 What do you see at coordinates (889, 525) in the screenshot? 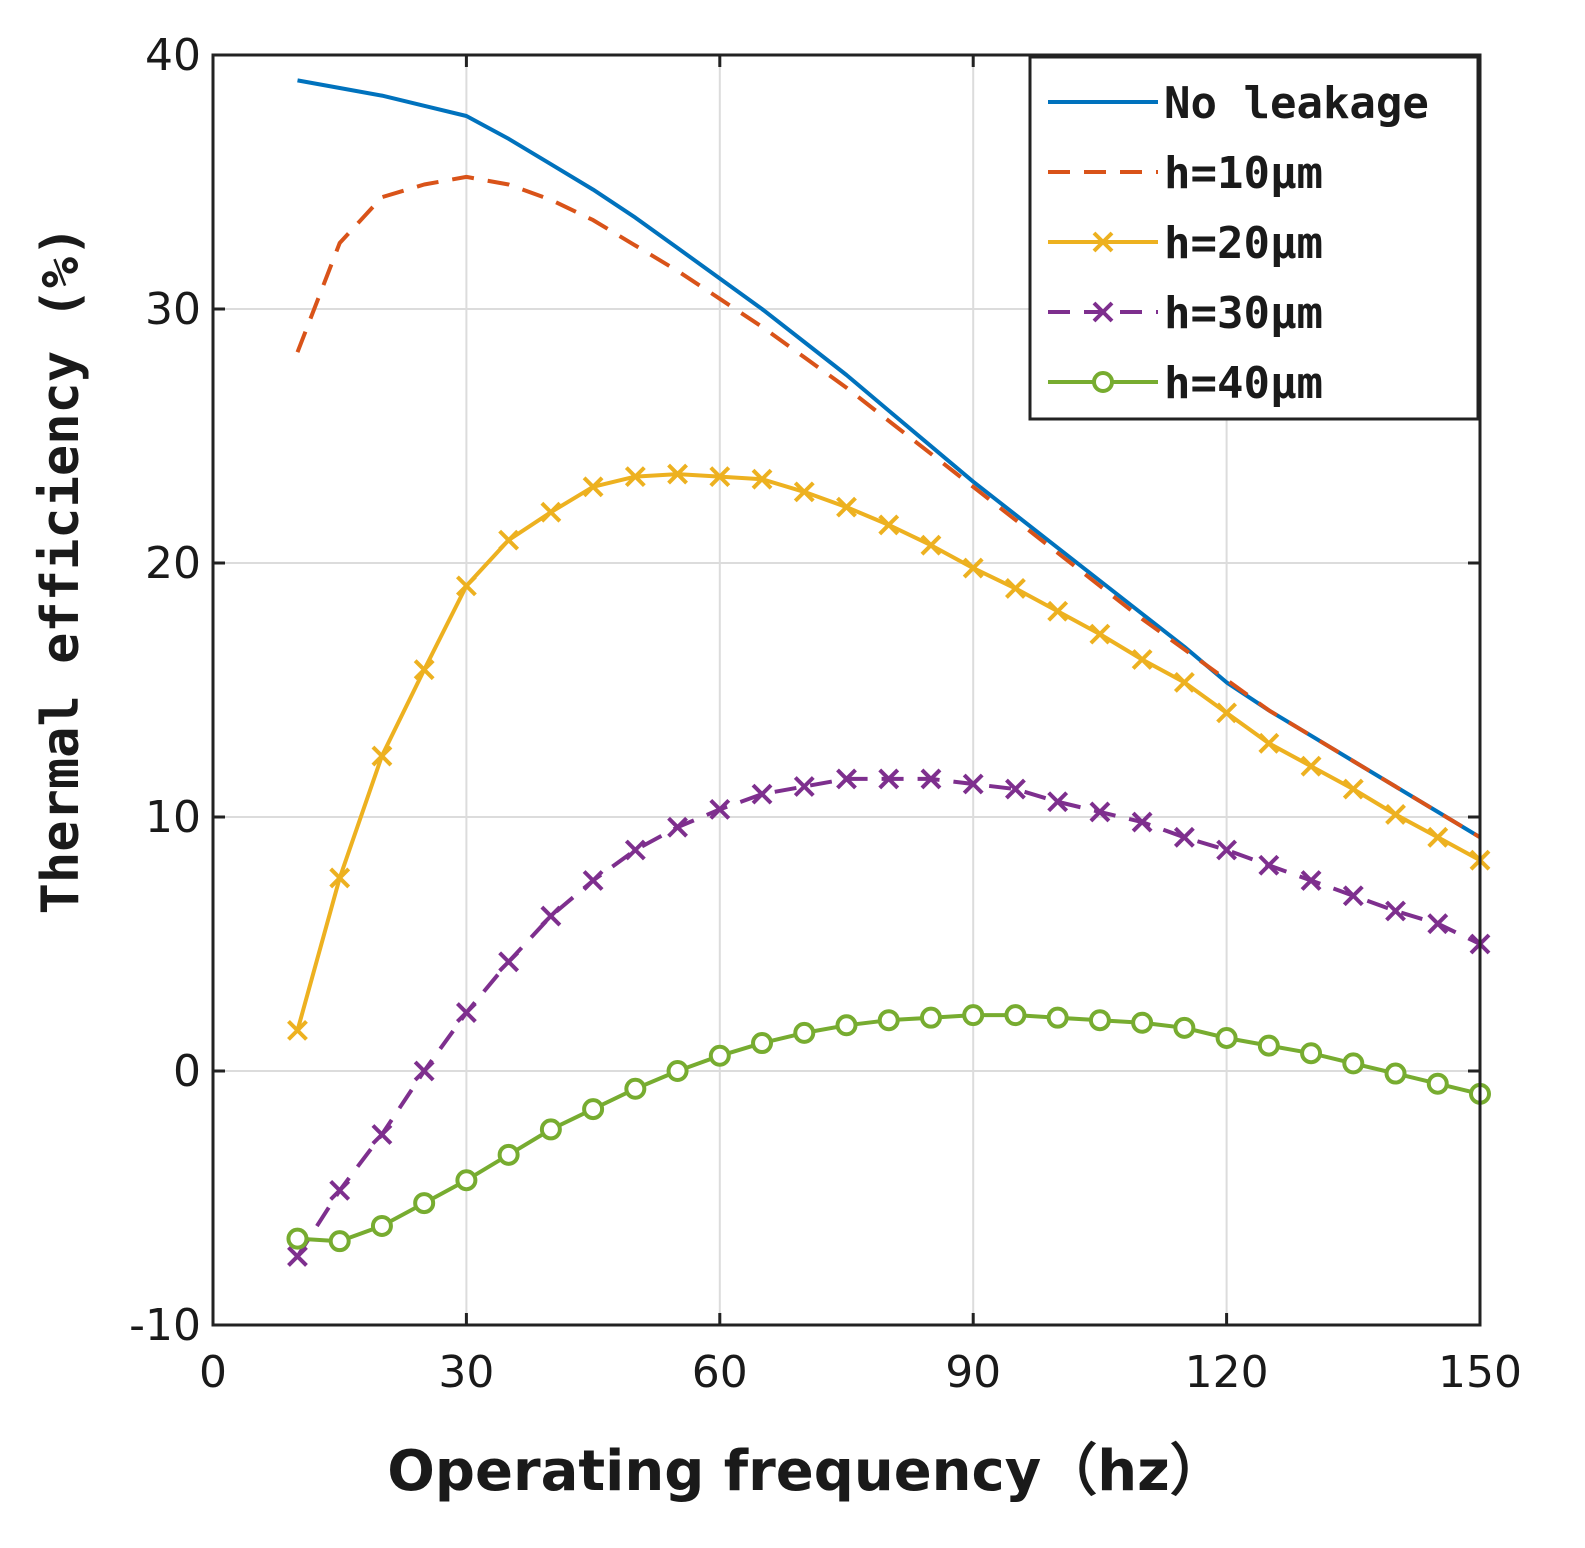
I see `data-point-2-14-stroke-b` at bounding box center [889, 525].